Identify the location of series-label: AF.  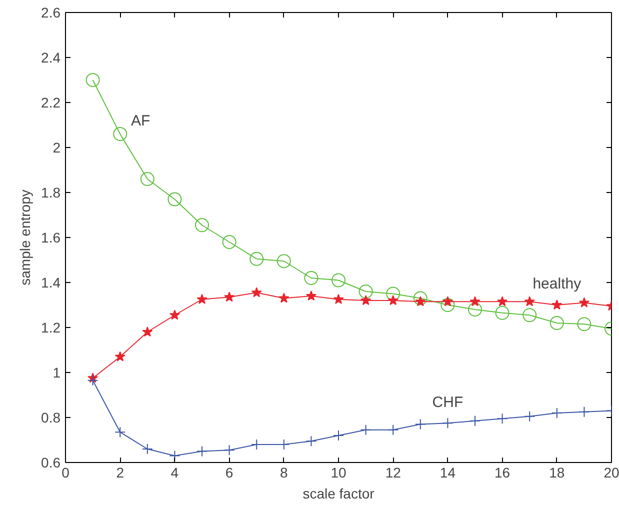
(140, 121).